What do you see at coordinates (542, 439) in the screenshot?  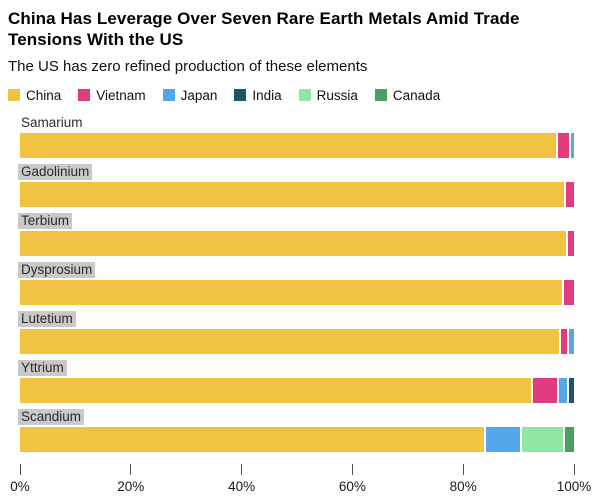 I see `bar-segment-russia` at bounding box center [542, 439].